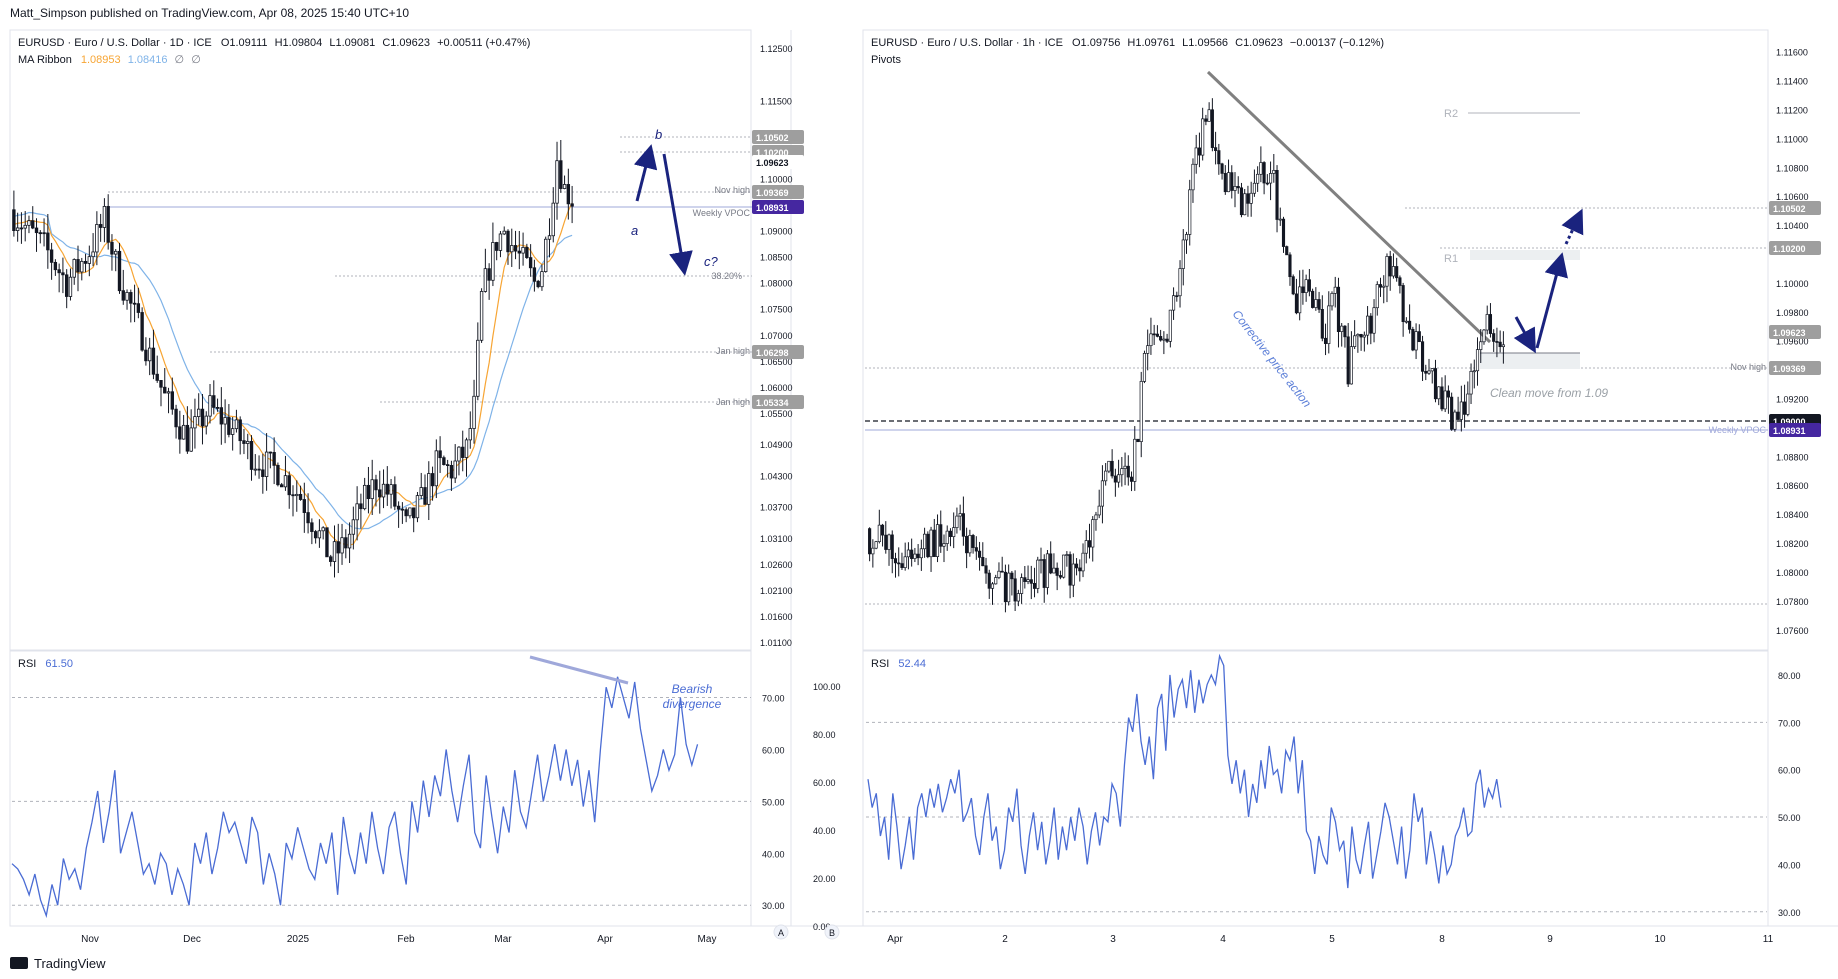  I want to click on left-low: L1.09081, so click(352, 43).